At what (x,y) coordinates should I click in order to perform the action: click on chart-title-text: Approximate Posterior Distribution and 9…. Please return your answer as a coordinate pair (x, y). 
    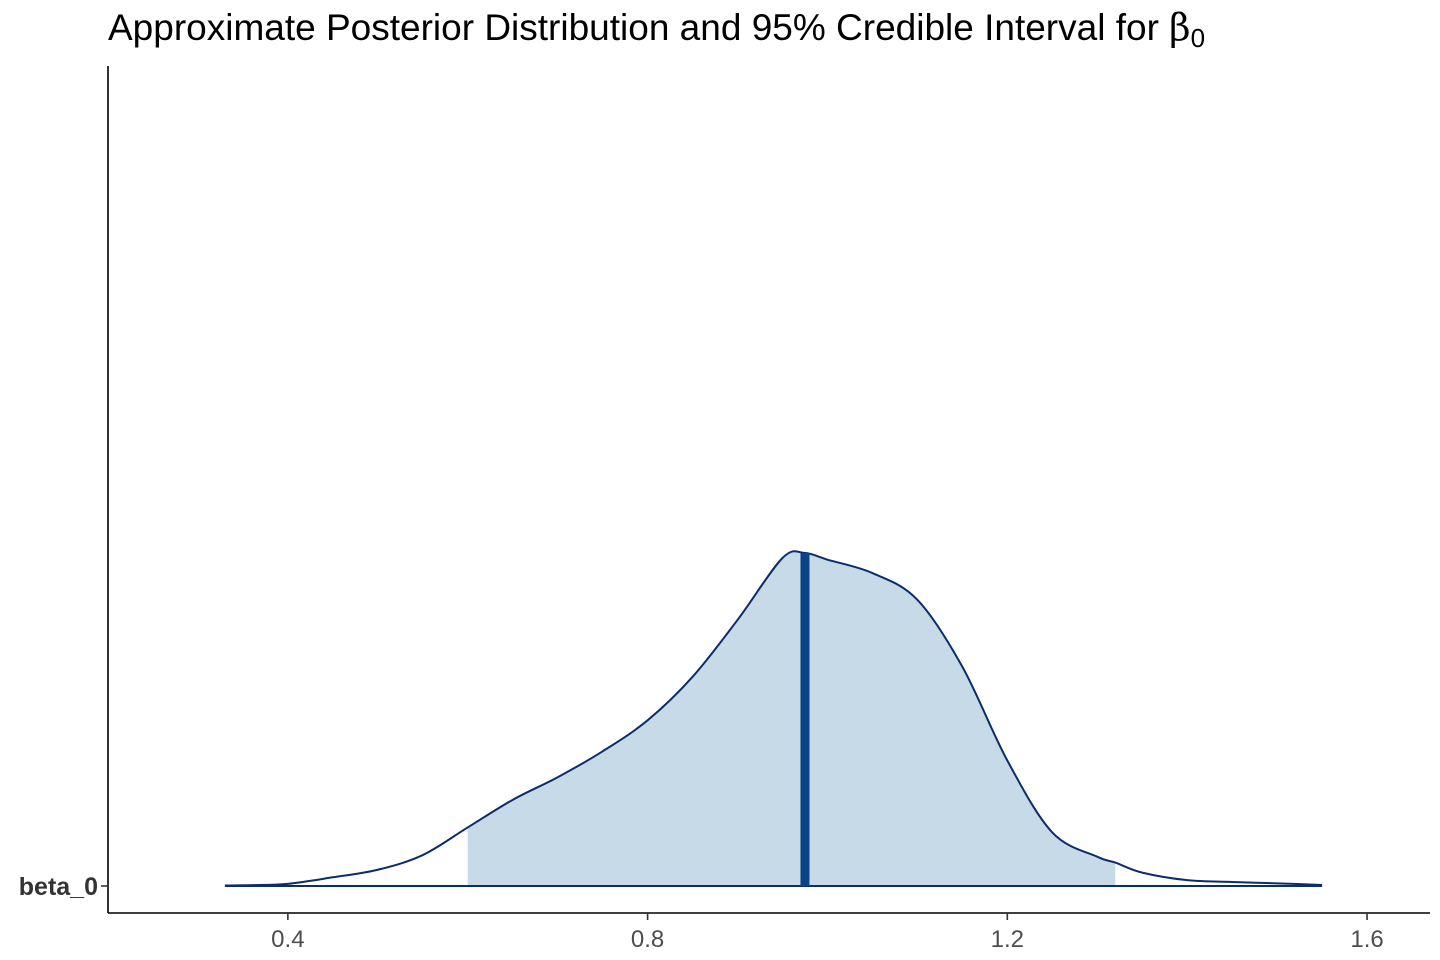
    Looking at the image, I should click on (633, 27).